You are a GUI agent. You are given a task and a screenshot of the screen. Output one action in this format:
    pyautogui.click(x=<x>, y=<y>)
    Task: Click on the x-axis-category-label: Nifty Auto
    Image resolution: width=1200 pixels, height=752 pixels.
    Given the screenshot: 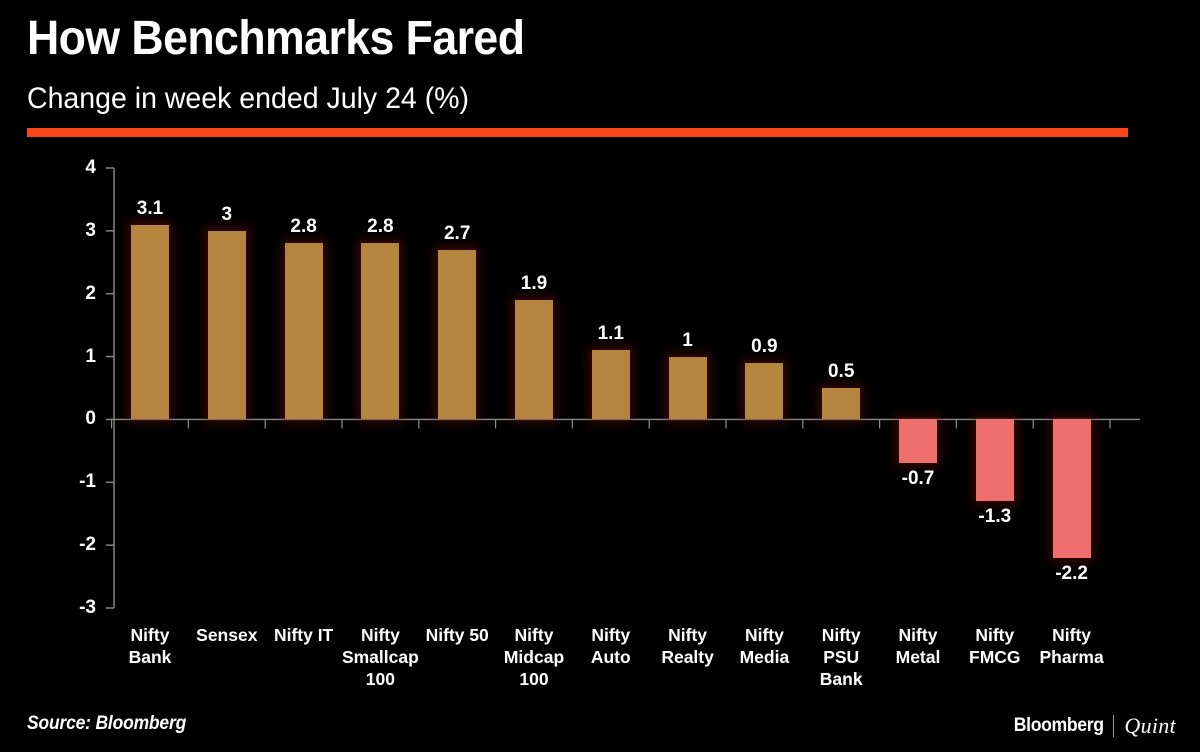 What is the action you would take?
    pyautogui.click(x=611, y=646)
    